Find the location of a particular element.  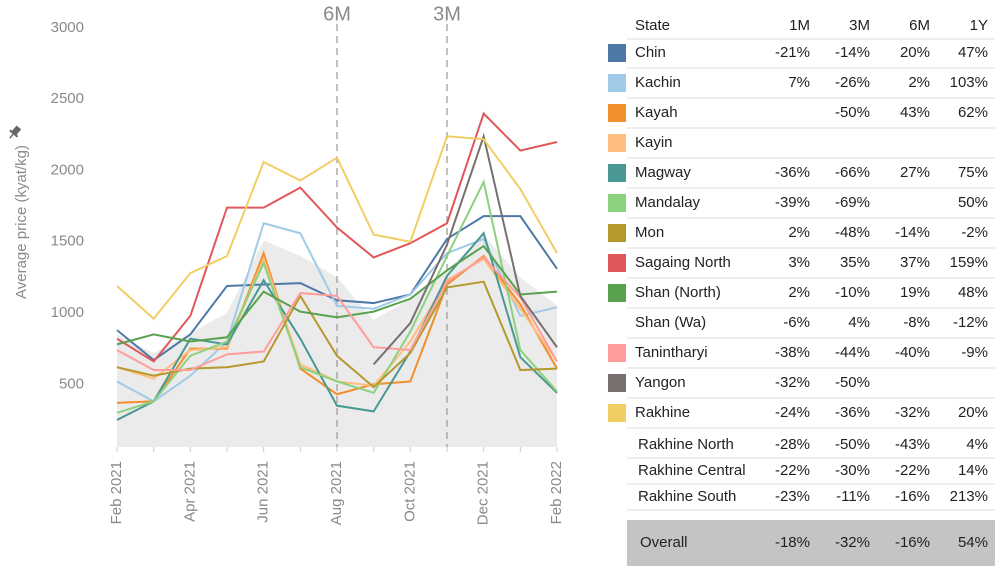

reference-label: 3M is located at coordinates (447, 14).